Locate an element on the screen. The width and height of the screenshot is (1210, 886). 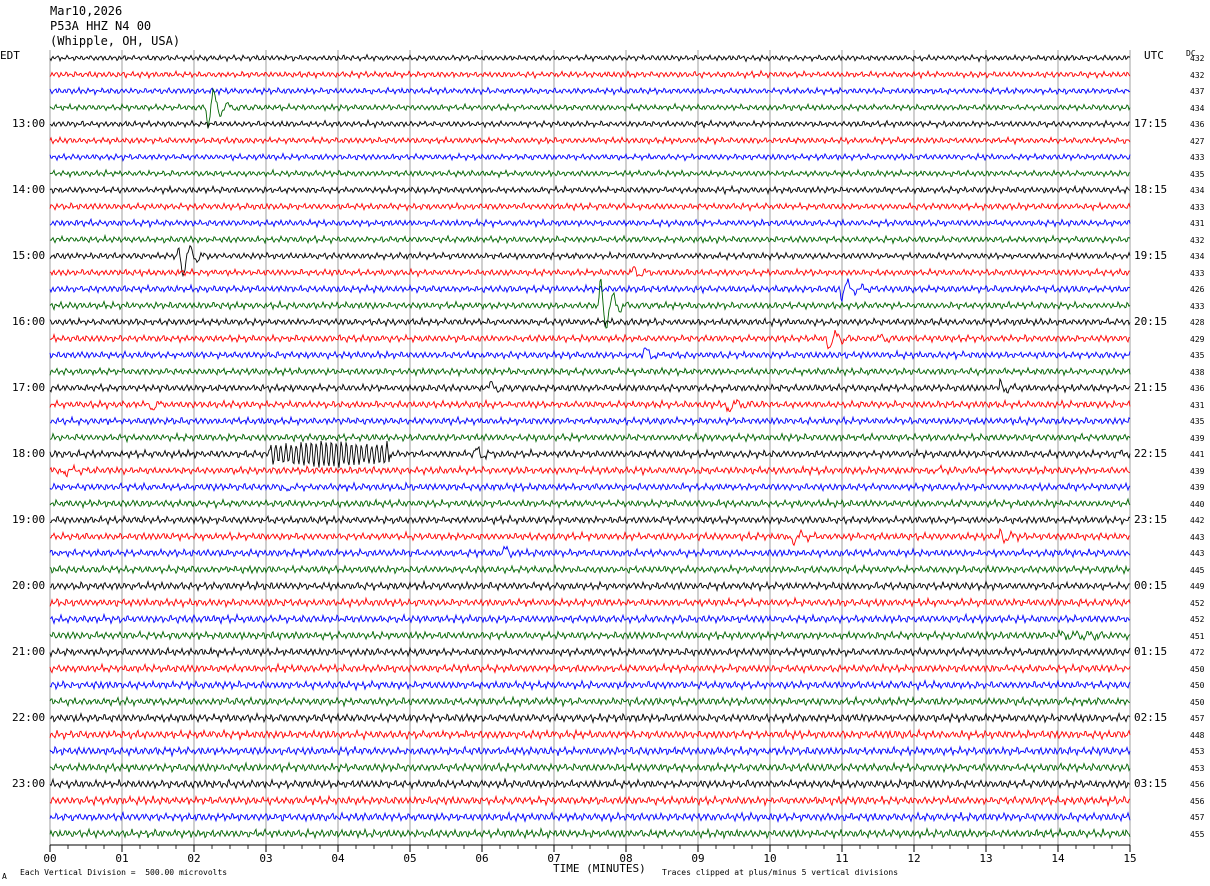
left-hour-label: 20:00 is located at coordinates (29, 585).